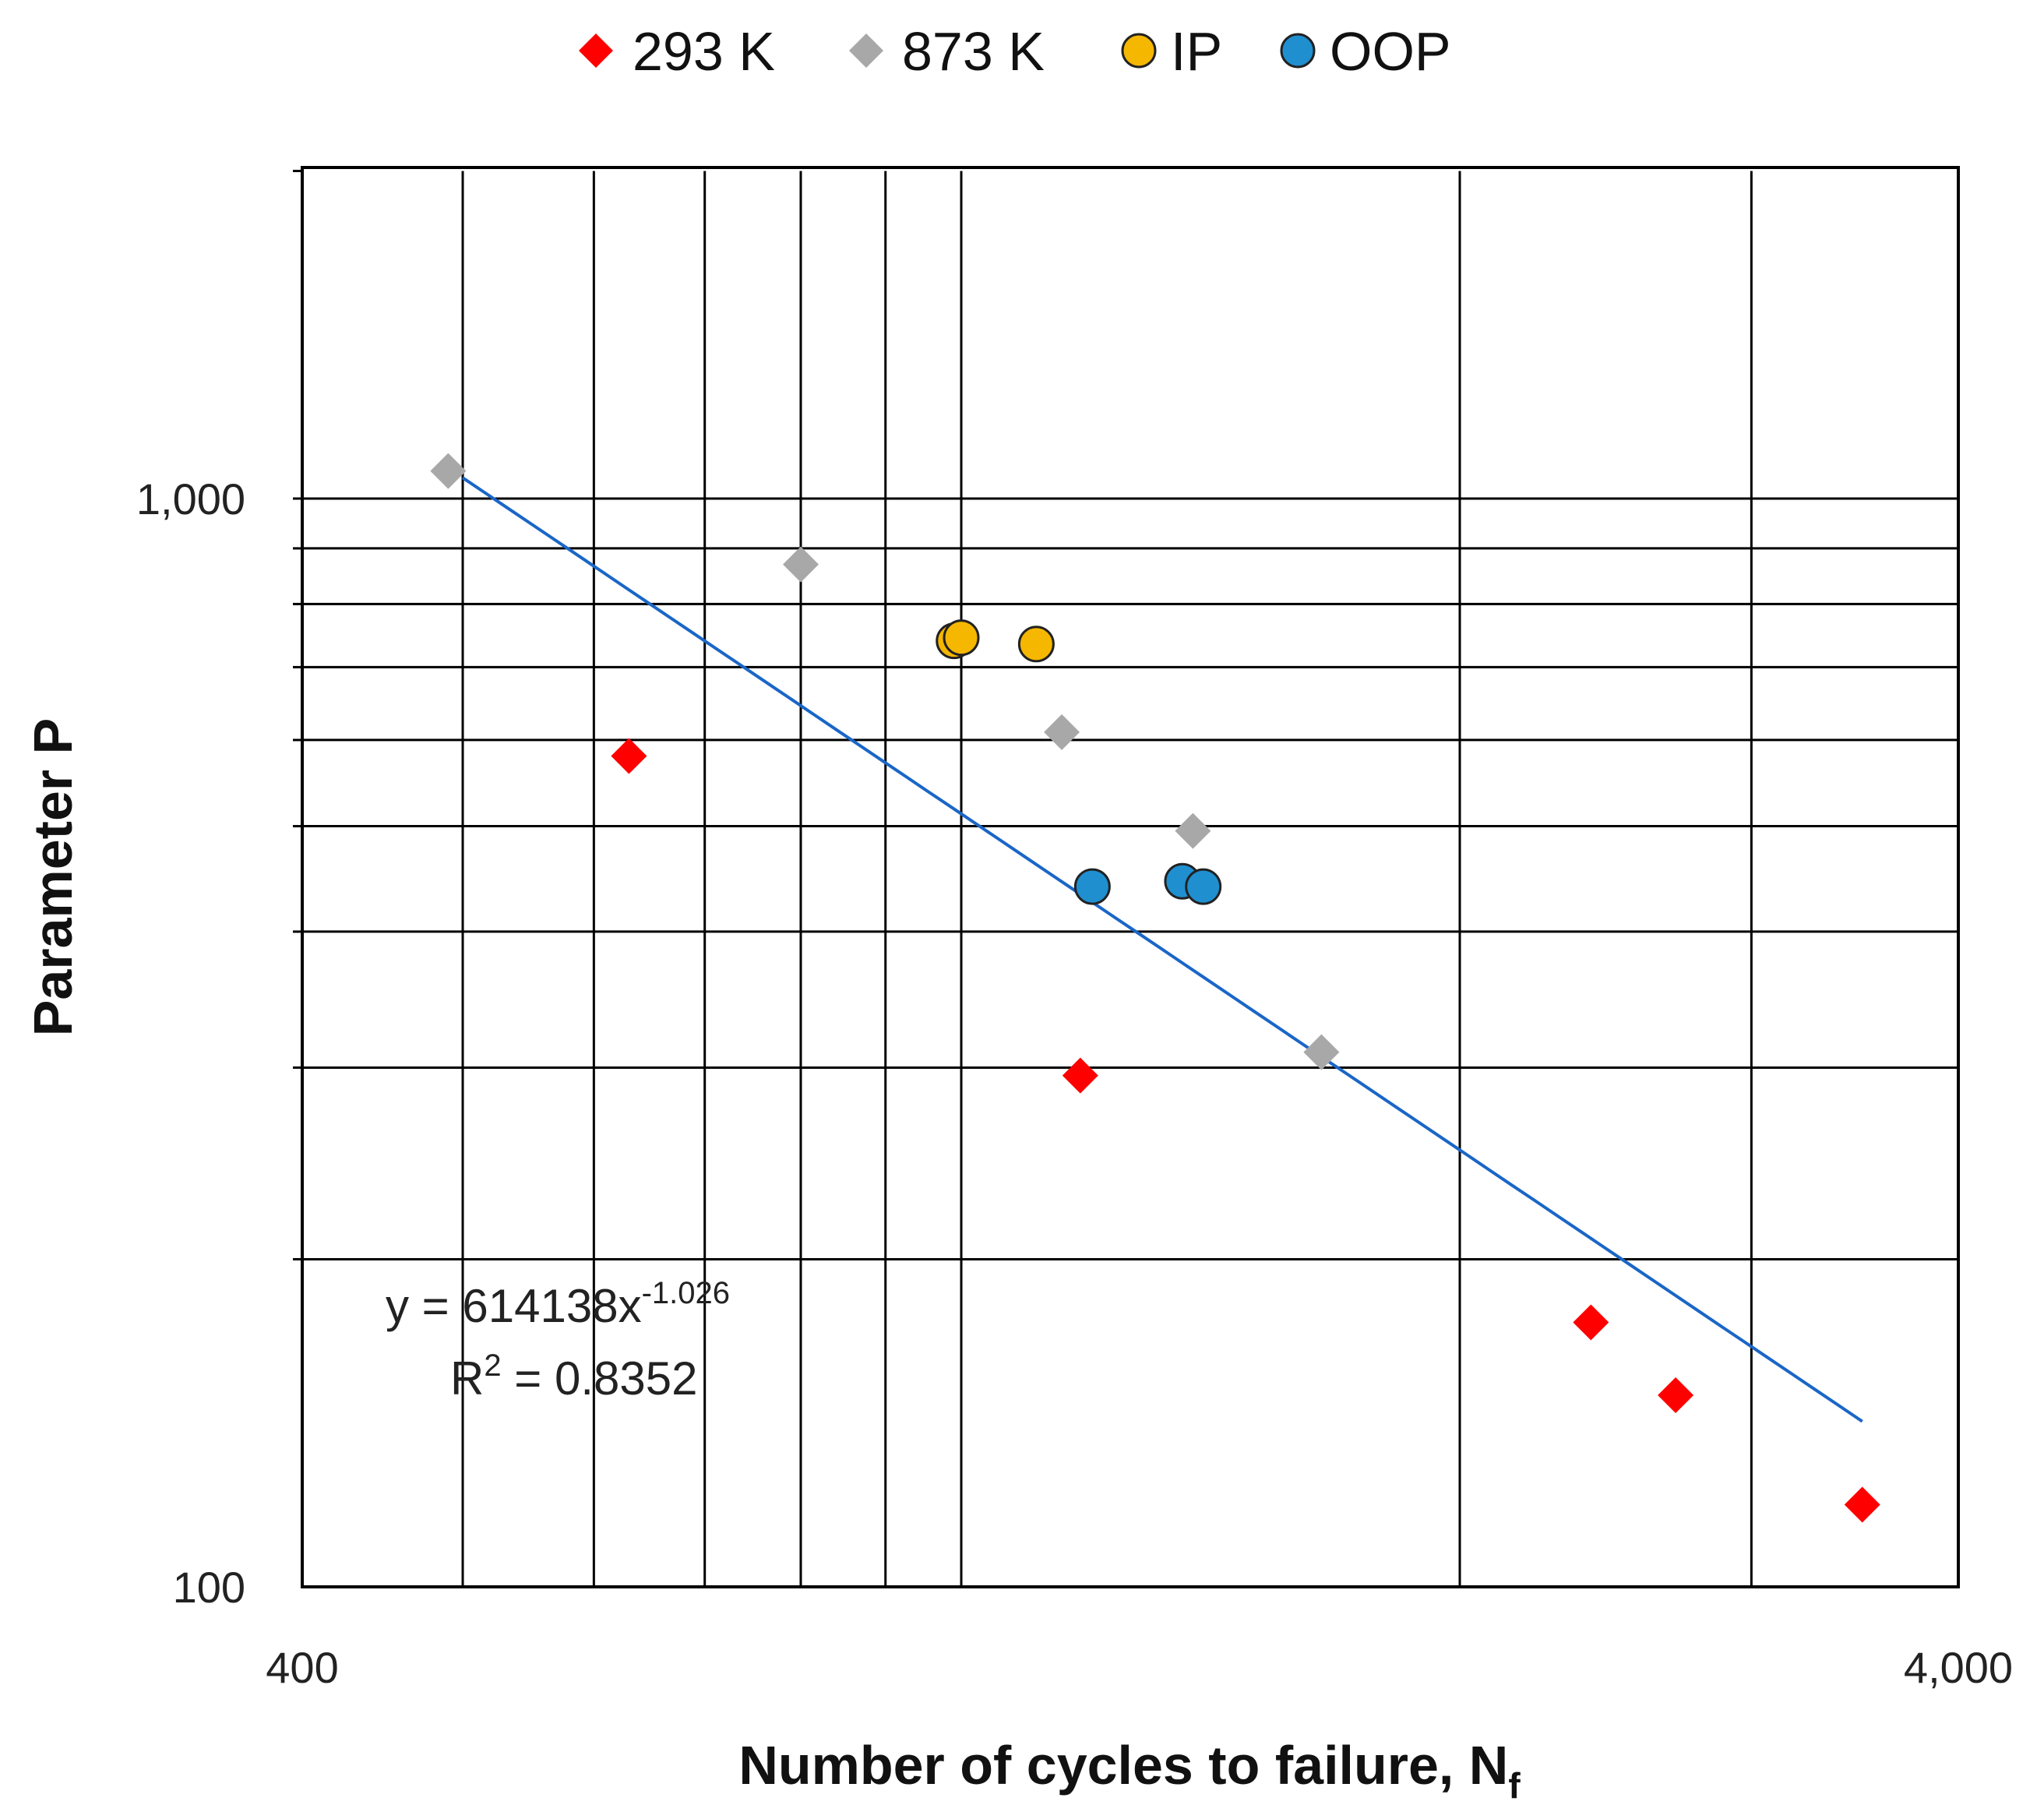 The image size is (2044, 1819). I want to click on trendline-equation-main: y = 614138x, so click(514, 1306).